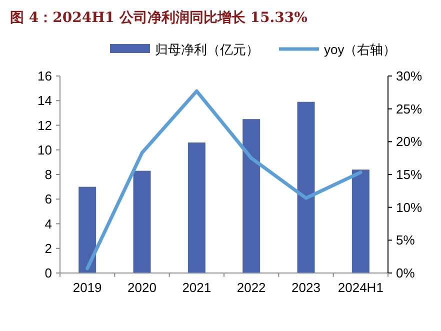  What do you see at coordinates (48, 199) in the screenshot?
I see `y-tick-label: 6` at bounding box center [48, 199].